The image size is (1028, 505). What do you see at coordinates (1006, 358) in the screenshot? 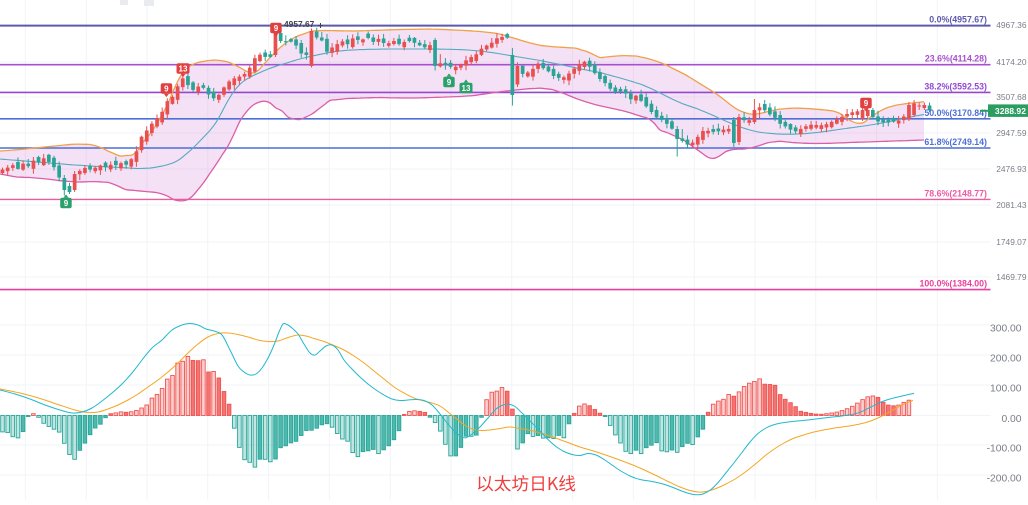
I see `svg-text: 200.00` at bounding box center [1006, 358].